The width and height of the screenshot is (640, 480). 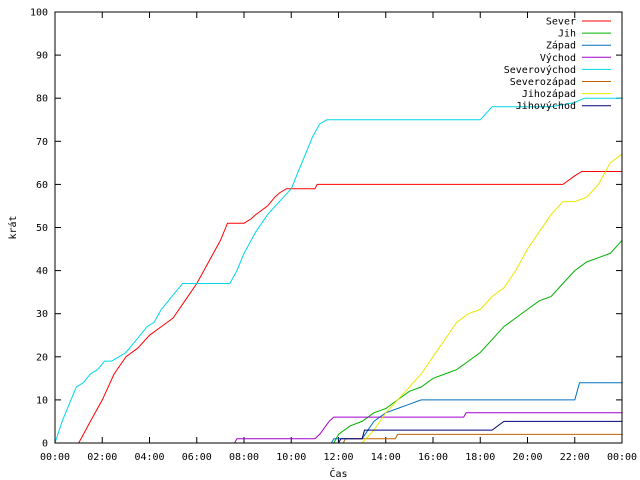 What do you see at coordinates (244, 457) in the screenshot?
I see `x-tick-label: 08:00` at bounding box center [244, 457].